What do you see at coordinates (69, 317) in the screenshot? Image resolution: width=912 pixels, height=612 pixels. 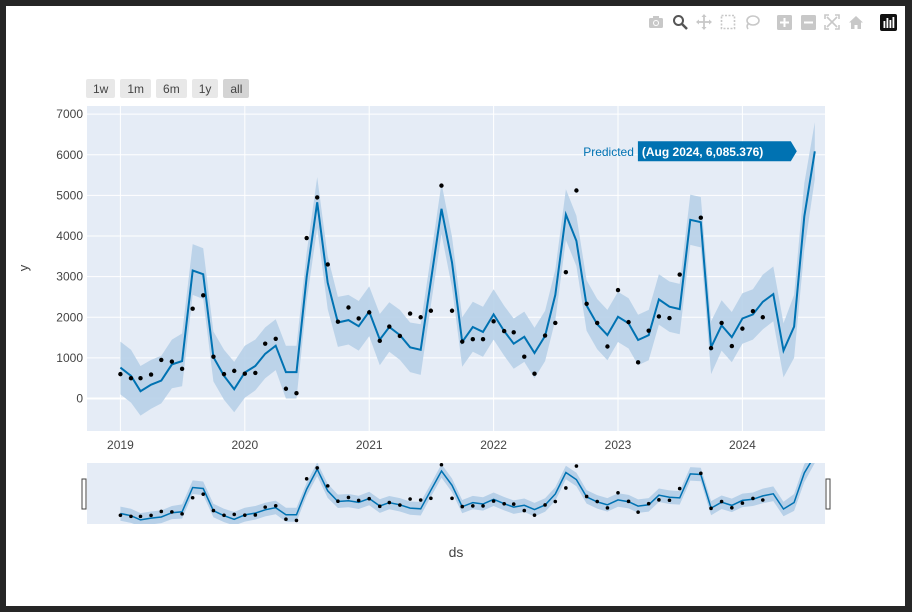 I see `y-tick-label: 2000` at bounding box center [69, 317].